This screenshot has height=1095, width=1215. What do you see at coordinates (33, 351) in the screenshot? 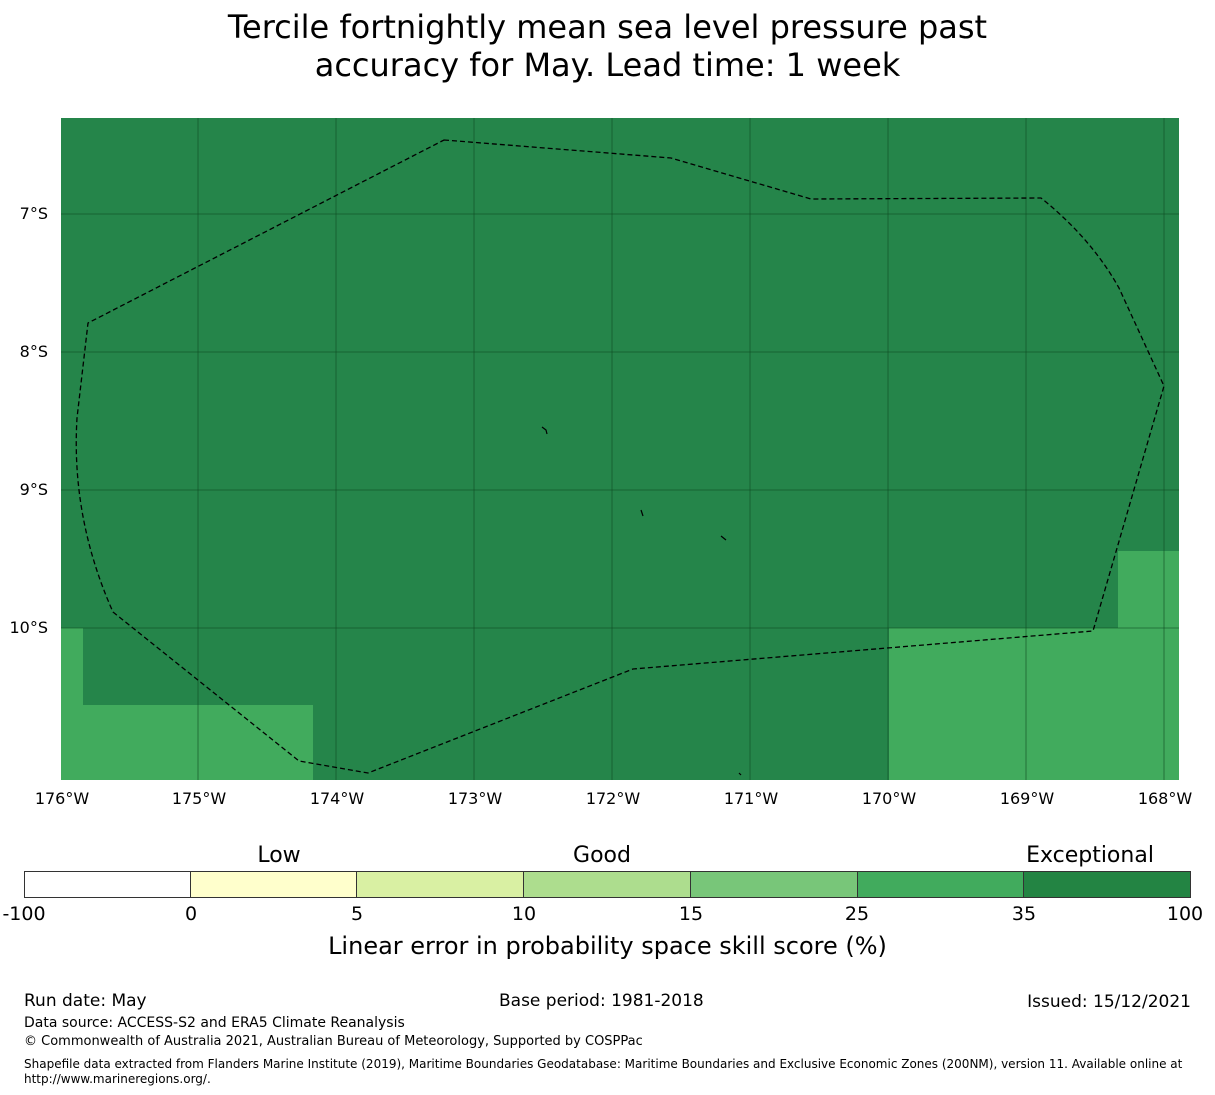
I see `lat-label-8s: 8°S` at bounding box center [33, 351].